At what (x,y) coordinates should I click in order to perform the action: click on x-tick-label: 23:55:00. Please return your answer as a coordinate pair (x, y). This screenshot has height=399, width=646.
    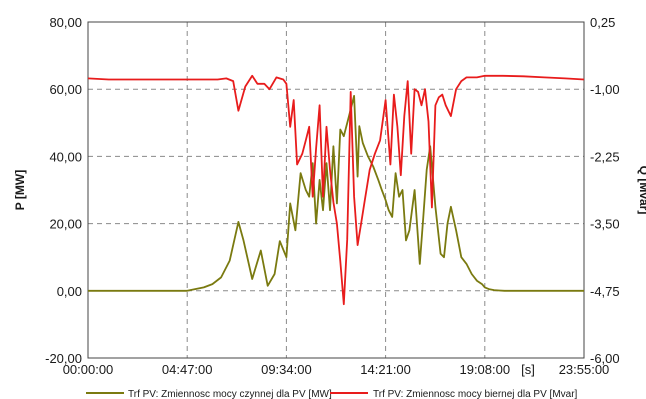
    Looking at the image, I should click on (584, 369).